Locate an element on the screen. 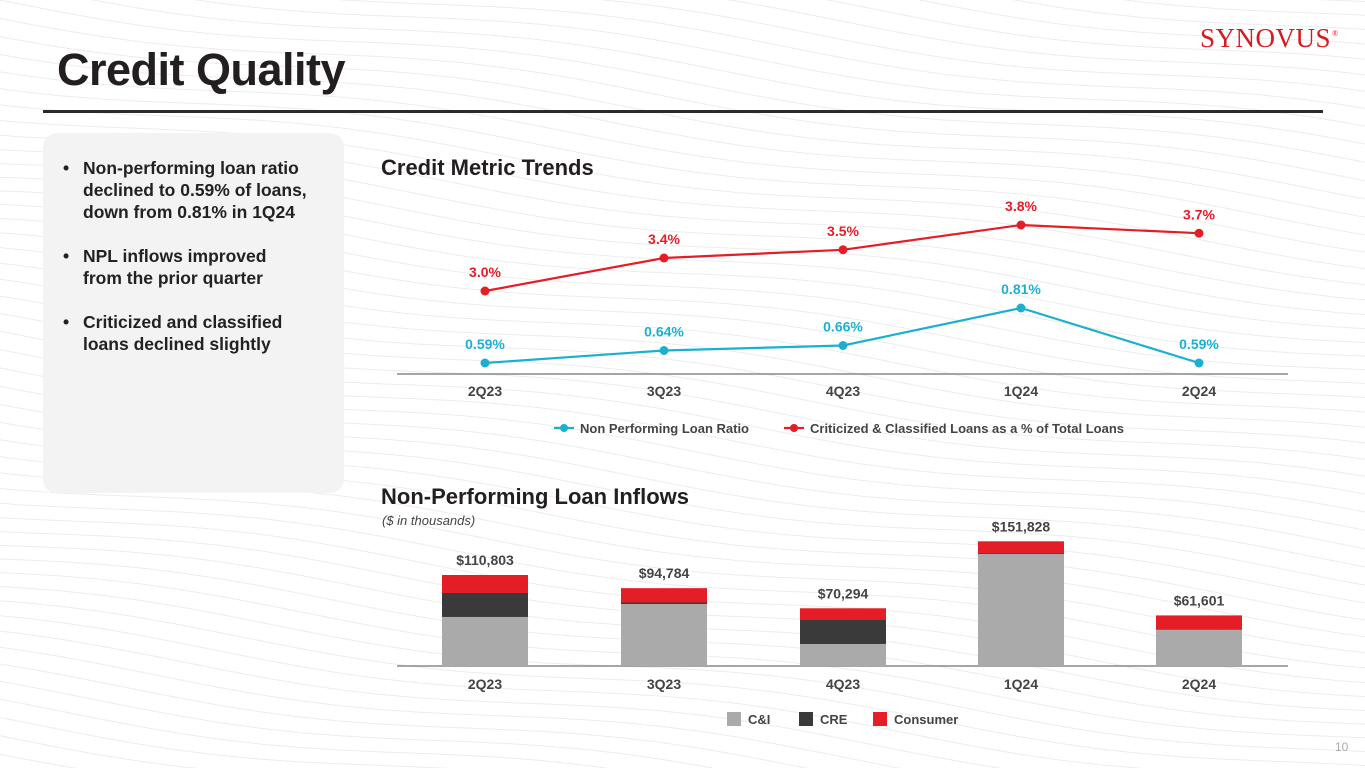 This screenshot has width=1365, height=768. data-label: 3.4% is located at coordinates (664, 239).